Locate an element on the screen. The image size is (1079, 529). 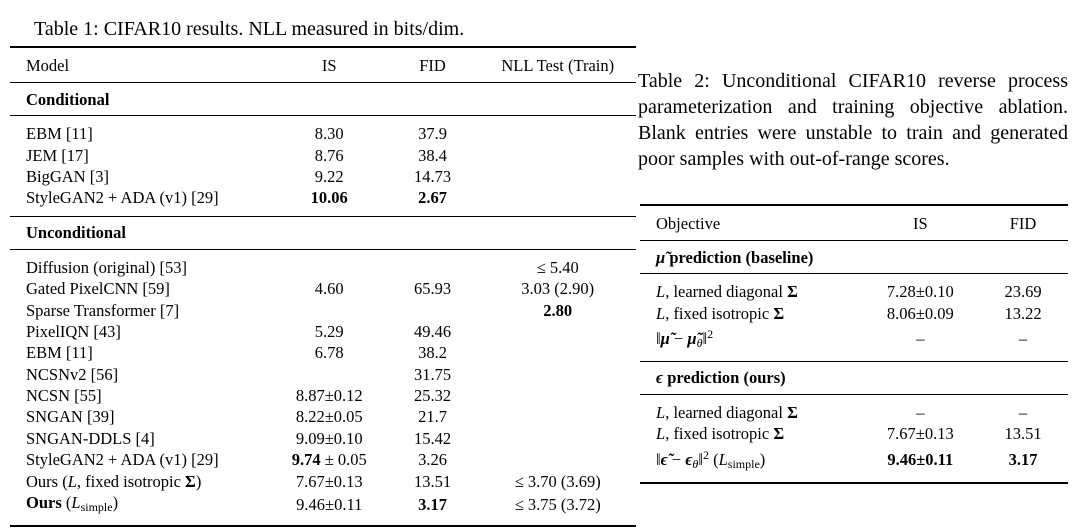
table-row: L, learned diagonal Σ – – is located at coordinates (854, 412).